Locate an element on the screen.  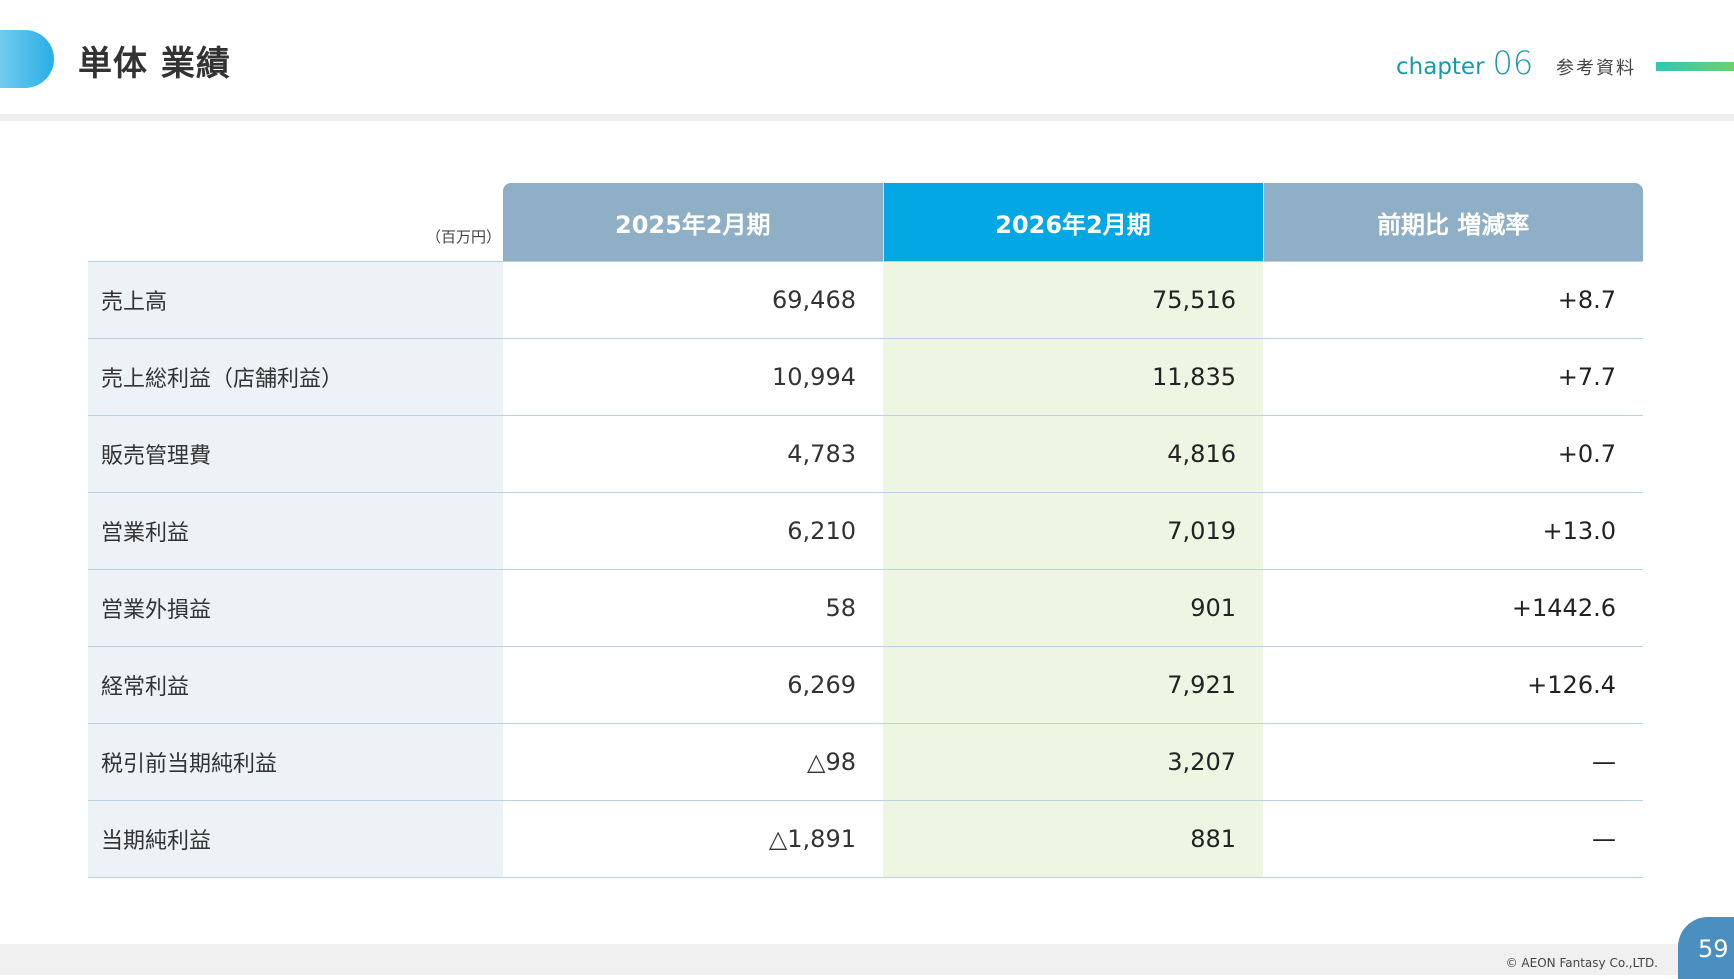
row-label: 営業利益 is located at coordinates (295, 531).